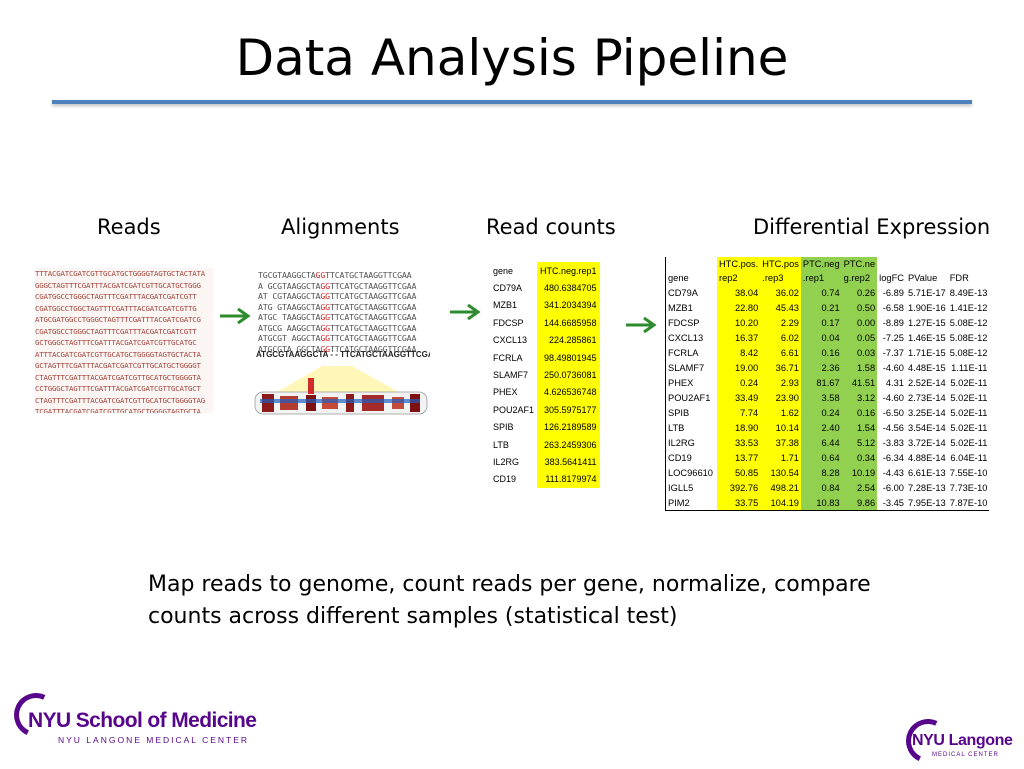 This screenshot has height=769, width=1024. Describe the element at coordinates (681, 442) in the screenshot. I see `gene-cell: IL2RG` at that location.